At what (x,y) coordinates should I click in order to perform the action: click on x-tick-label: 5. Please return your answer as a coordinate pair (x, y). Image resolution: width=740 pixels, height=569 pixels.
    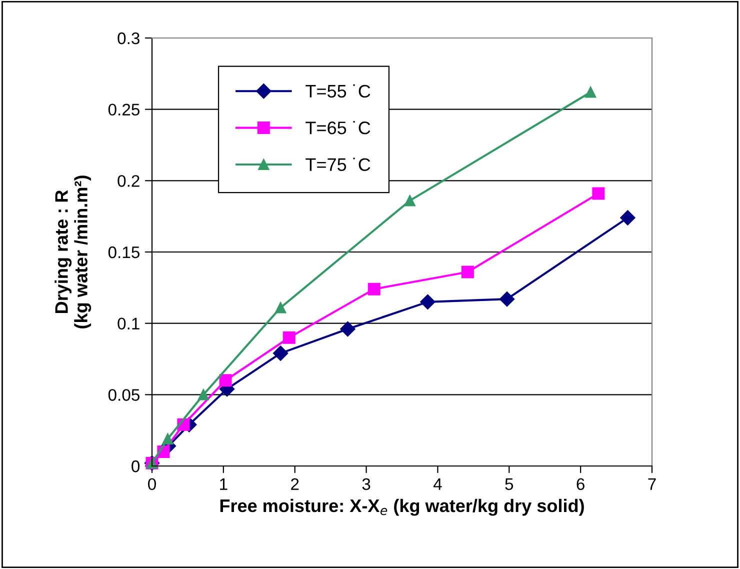
    Looking at the image, I should click on (509, 484).